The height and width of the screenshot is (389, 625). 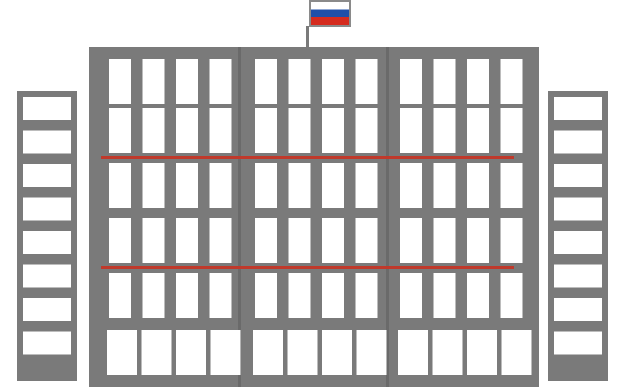 What do you see at coordinates (330, 13) in the screenshot?
I see `flag-stripe-blue` at bounding box center [330, 13].